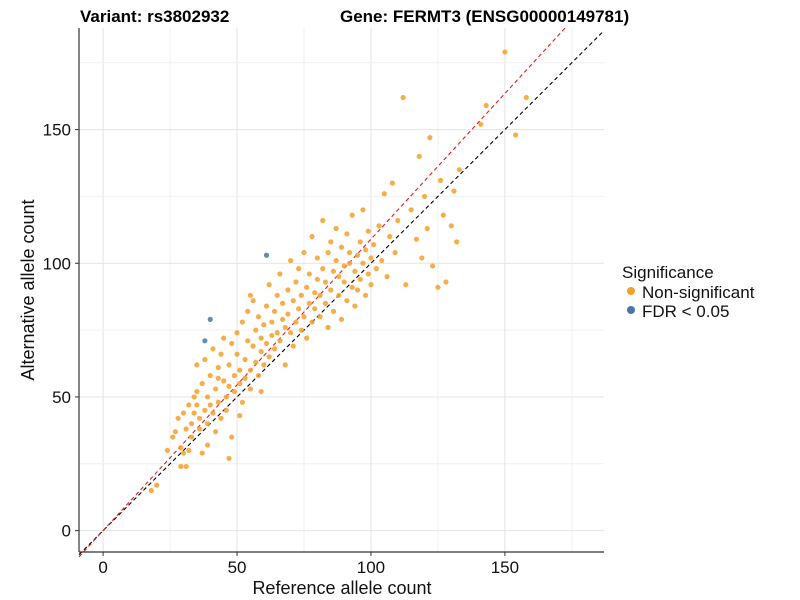 The height and width of the screenshot is (600, 800). I want to click on x-tick-label: 150, so click(505, 567).